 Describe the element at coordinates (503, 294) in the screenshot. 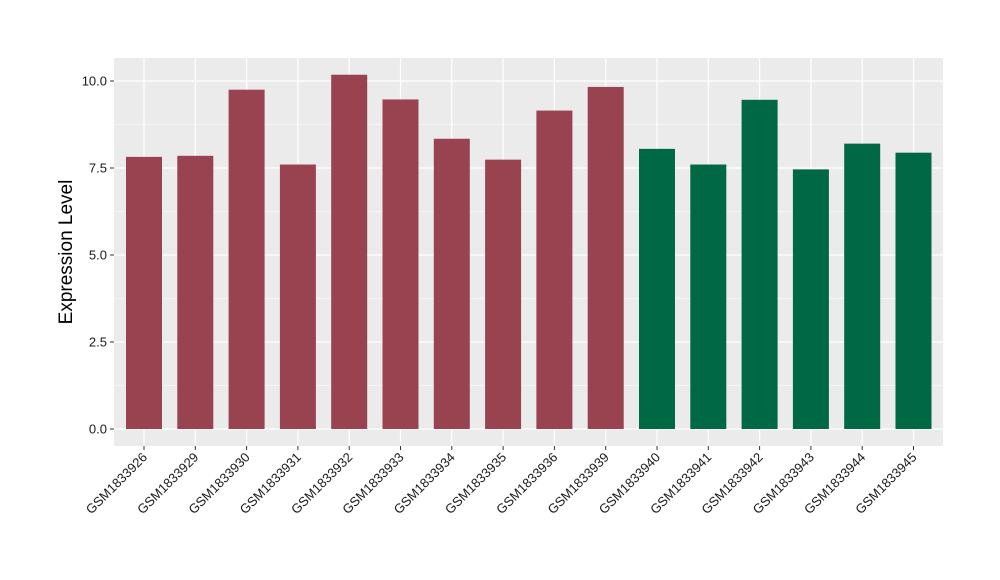

I see `bar-GSM1833935` at that location.